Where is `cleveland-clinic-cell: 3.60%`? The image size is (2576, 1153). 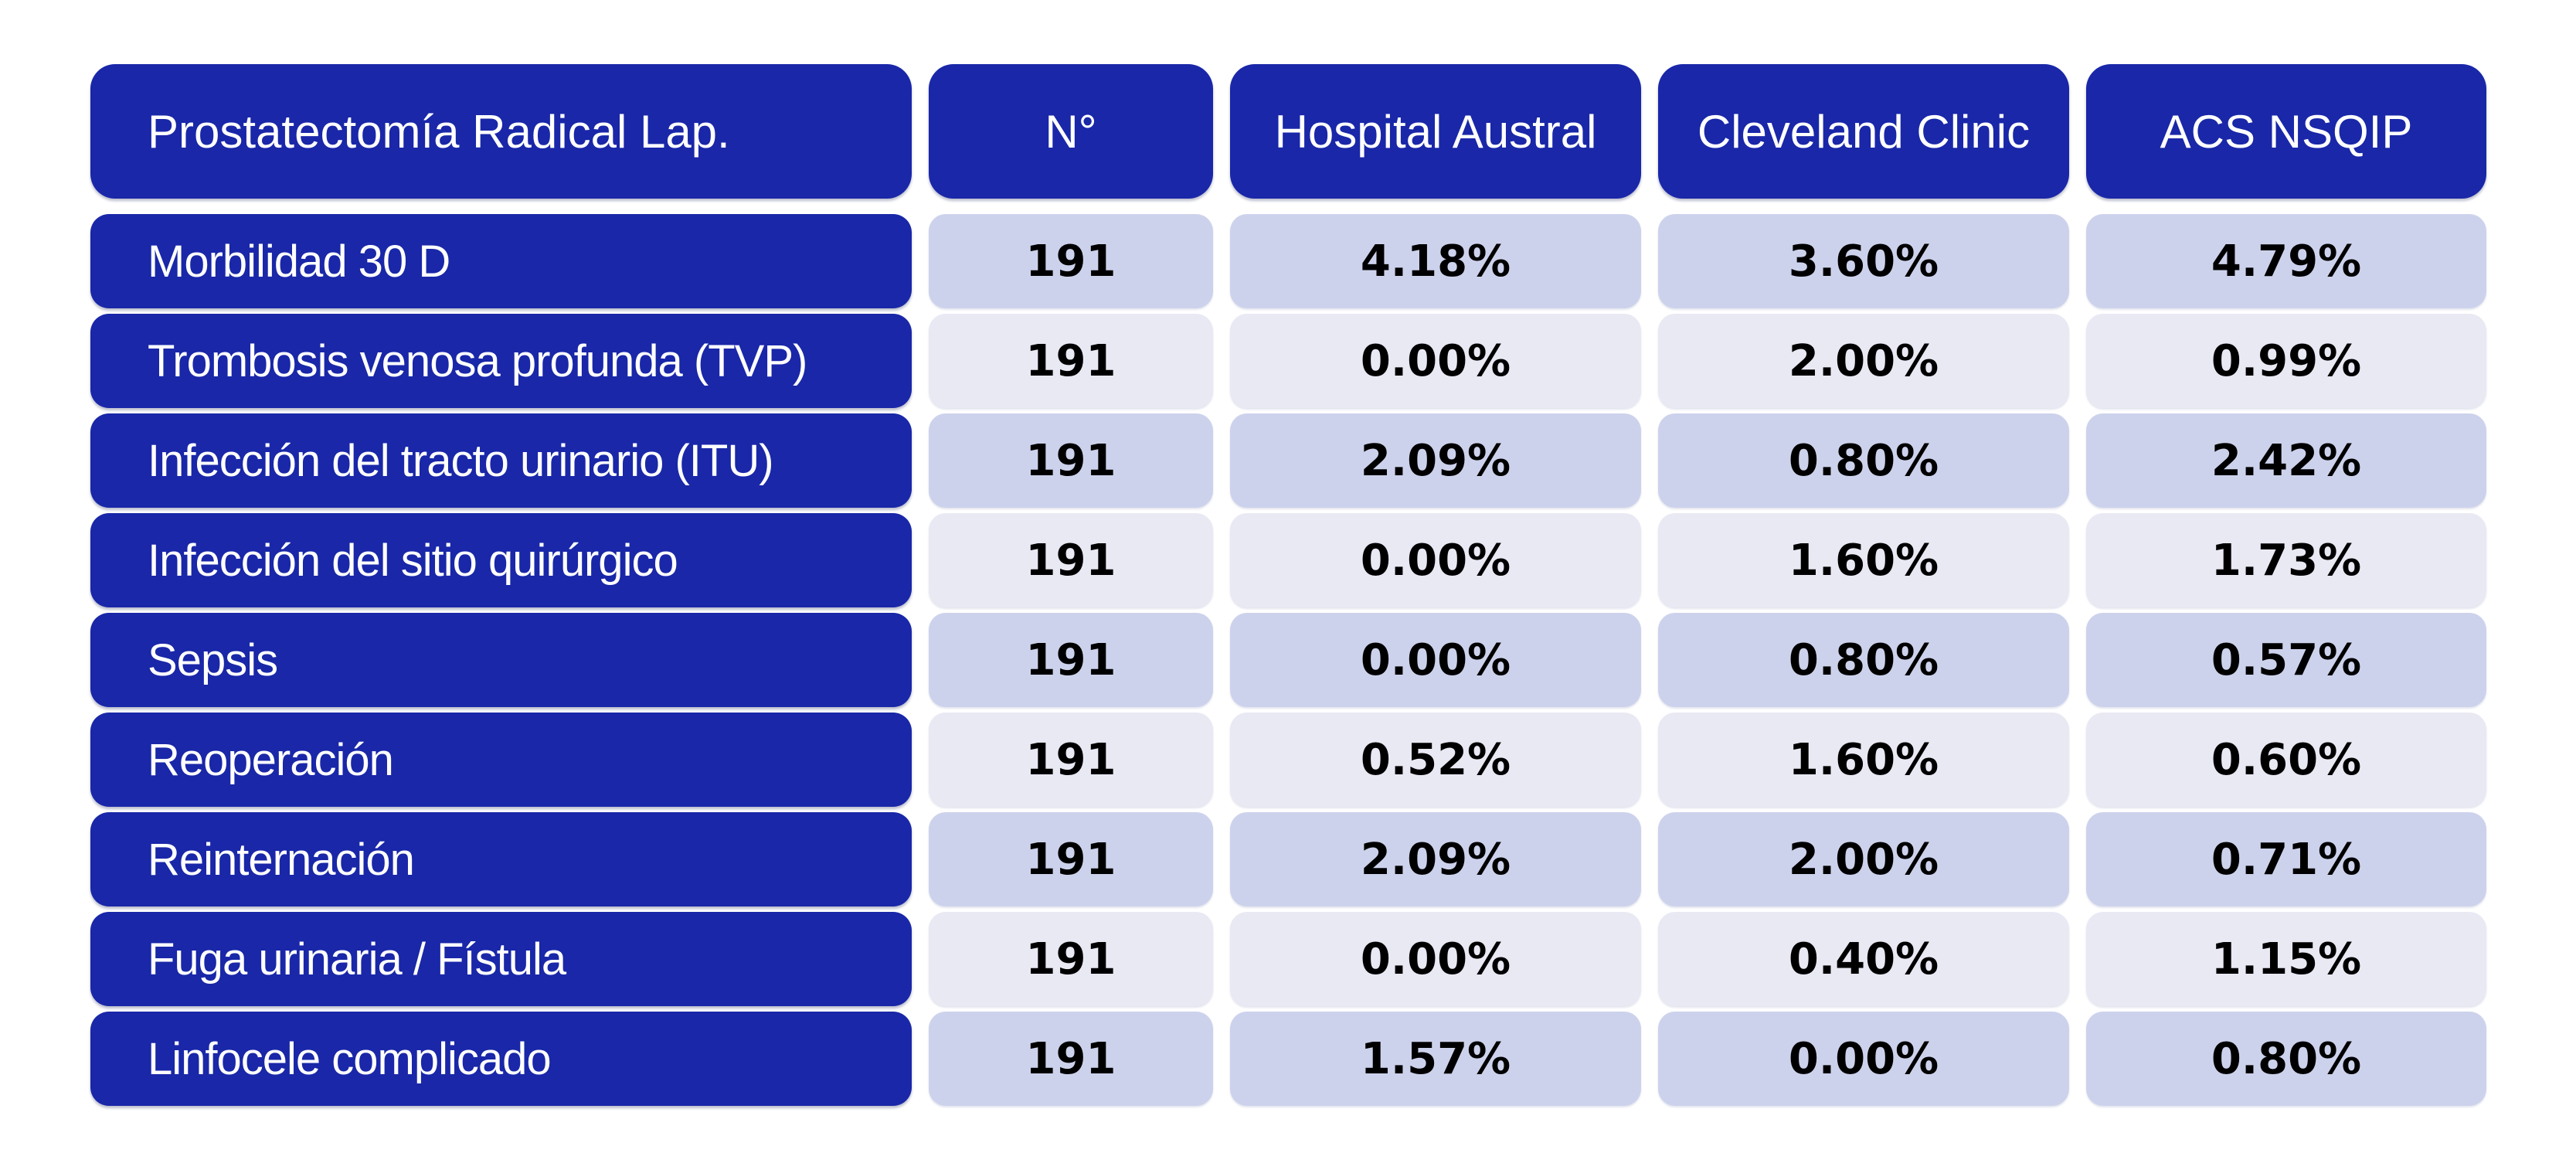 cleveland-clinic-cell: 3.60% is located at coordinates (1863, 261).